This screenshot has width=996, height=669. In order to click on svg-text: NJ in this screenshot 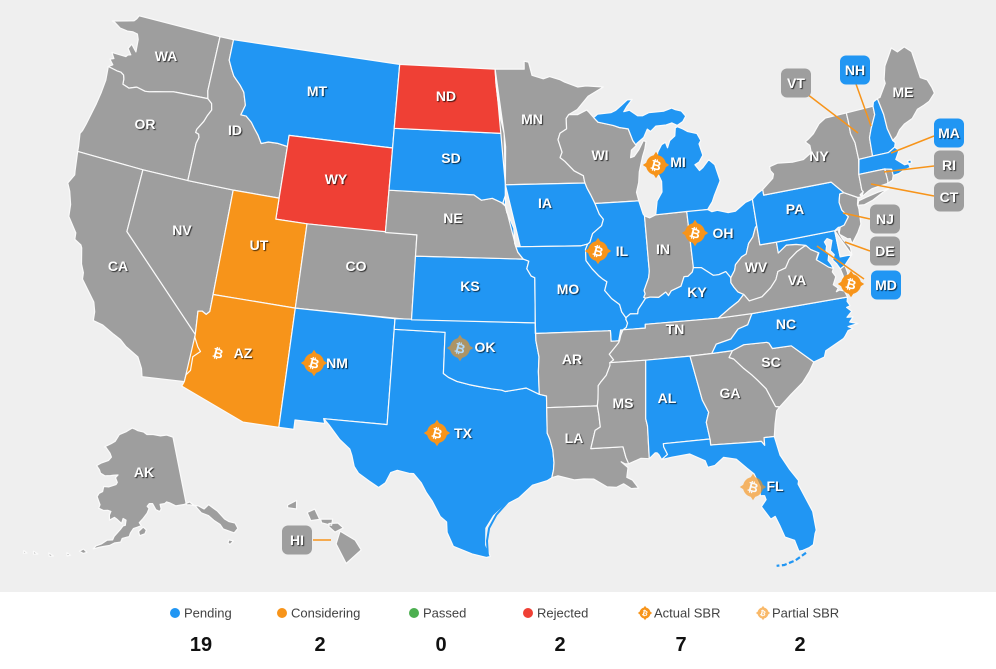, I will do `click(885, 219)`.